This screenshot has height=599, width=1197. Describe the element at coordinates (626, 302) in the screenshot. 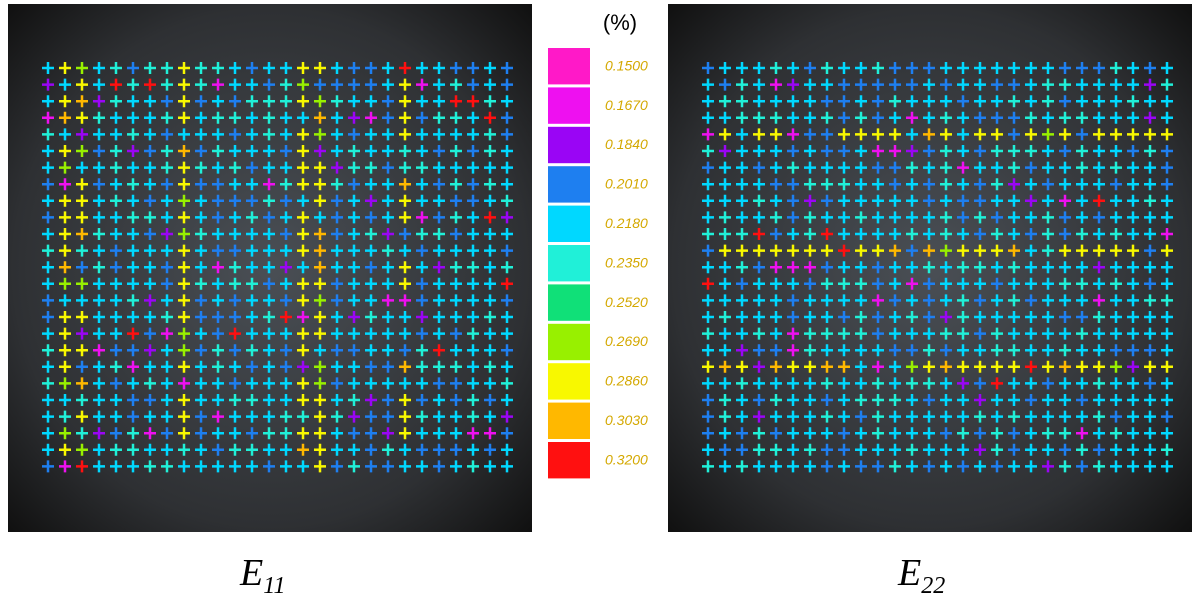

I see `colorbar-label: 0.2520` at that location.